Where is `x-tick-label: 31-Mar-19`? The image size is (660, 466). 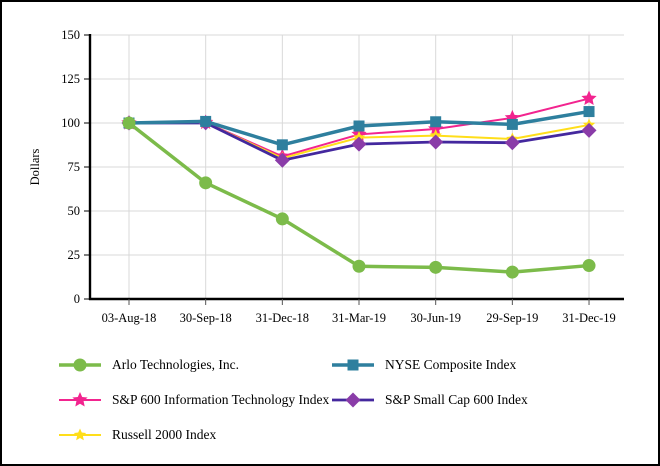
x-tick-label: 31-Mar-19 is located at coordinates (359, 318).